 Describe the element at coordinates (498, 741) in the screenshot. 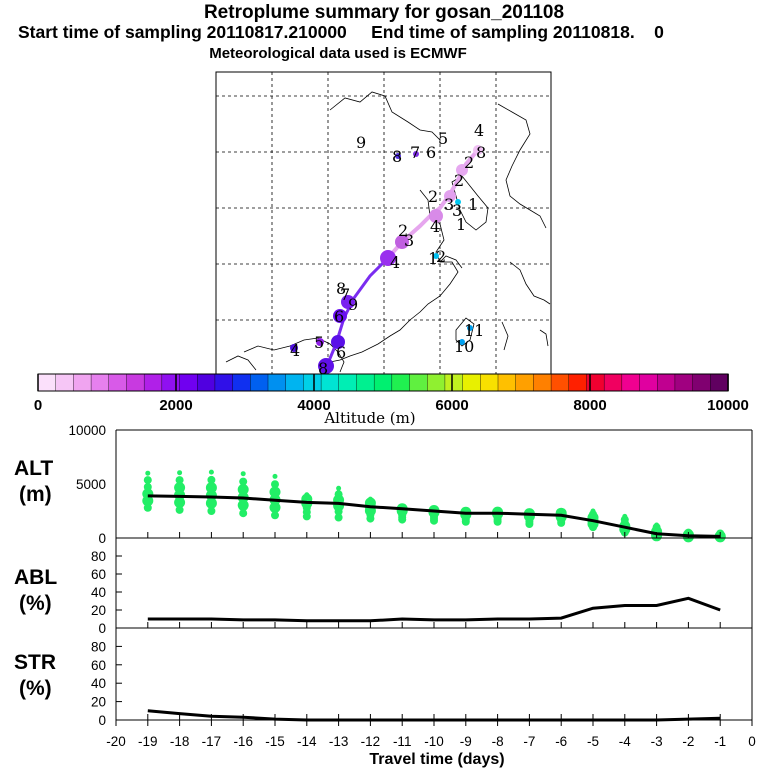

I see `x-tick-label: -8` at that location.